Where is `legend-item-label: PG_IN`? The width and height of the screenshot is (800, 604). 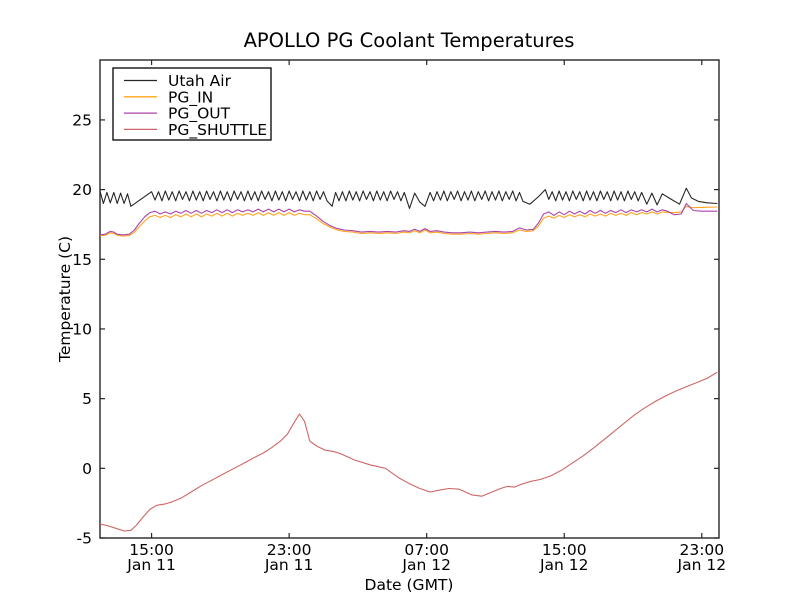 legend-item-label: PG_IN is located at coordinates (190, 97).